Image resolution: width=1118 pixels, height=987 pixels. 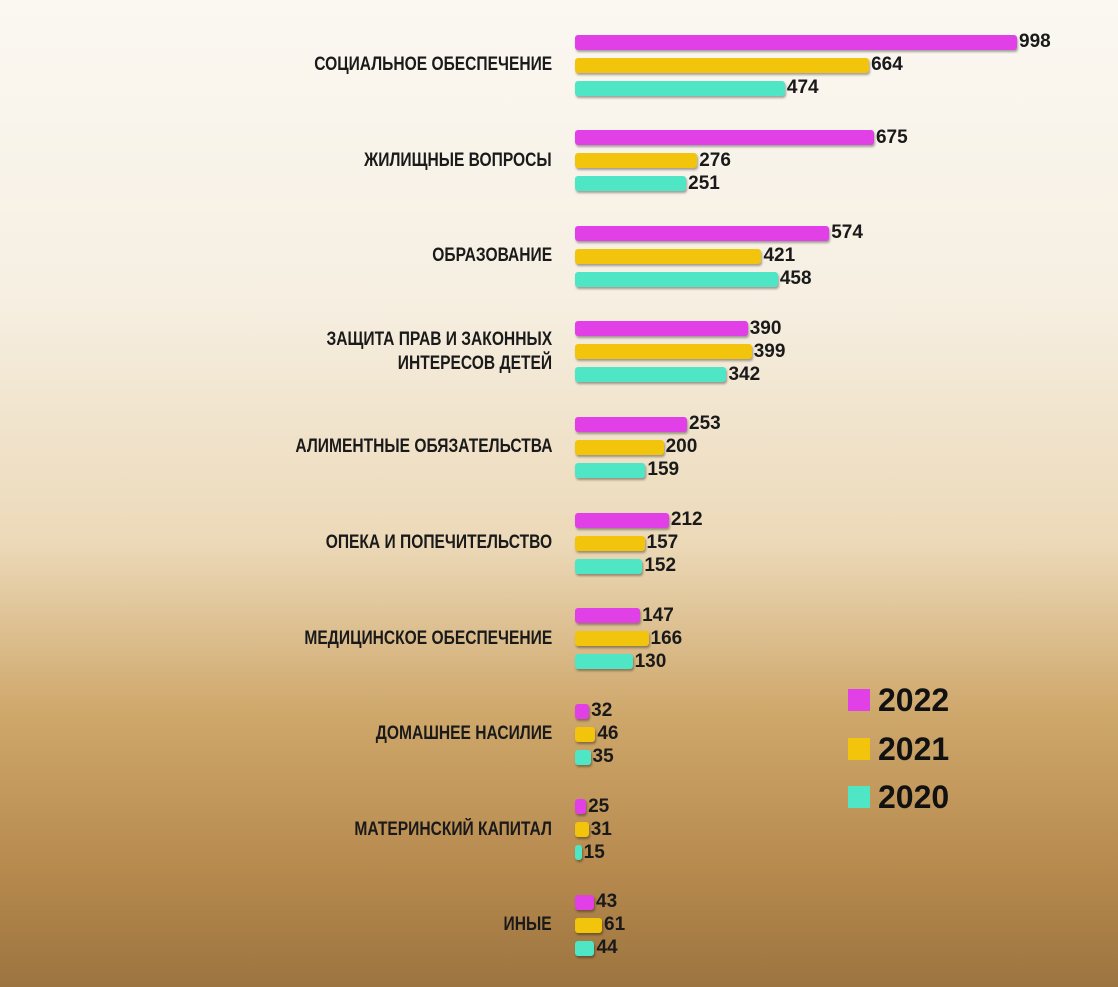 What do you see at coordinates (769, 351) in the screenshot?
I see `value-label: 399` at bounding box center [769, 351].